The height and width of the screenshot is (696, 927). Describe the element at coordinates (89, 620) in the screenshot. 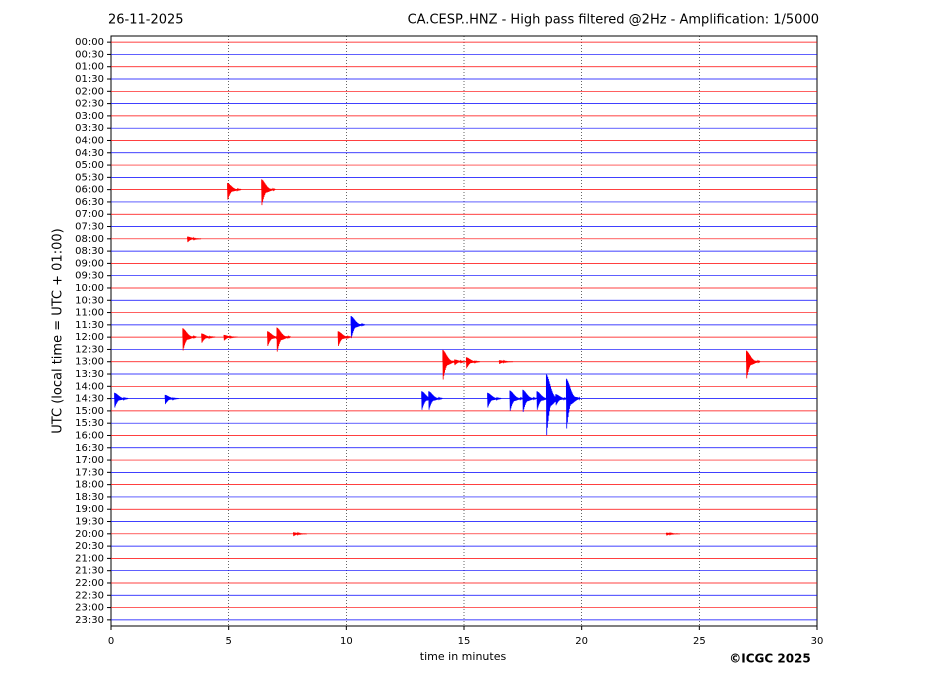

I see `y-tick-label: 23:30` at that location.